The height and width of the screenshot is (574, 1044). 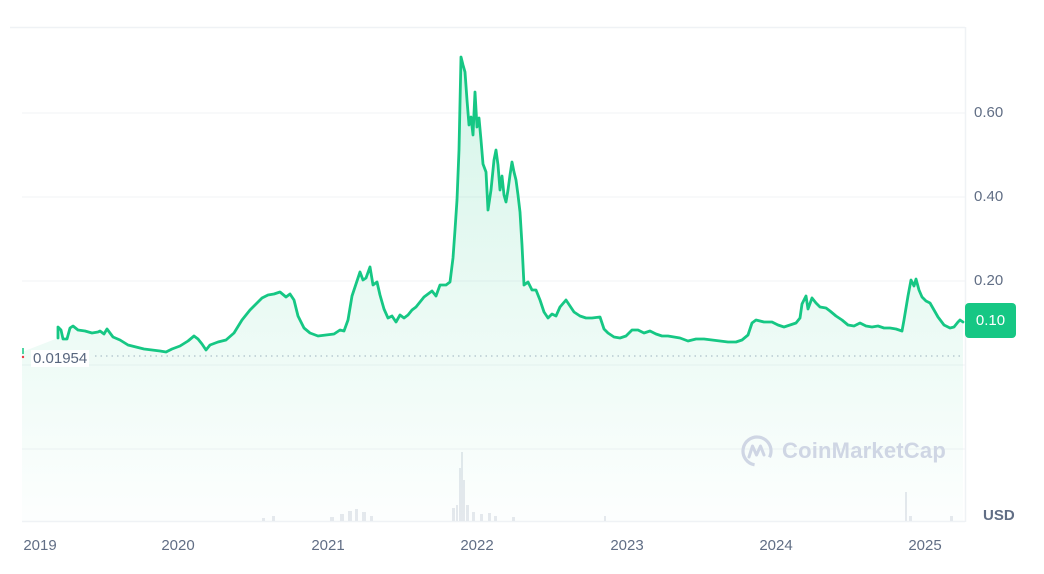 I want to click on x-tick-label: 2020, so click(x=178, y=545).